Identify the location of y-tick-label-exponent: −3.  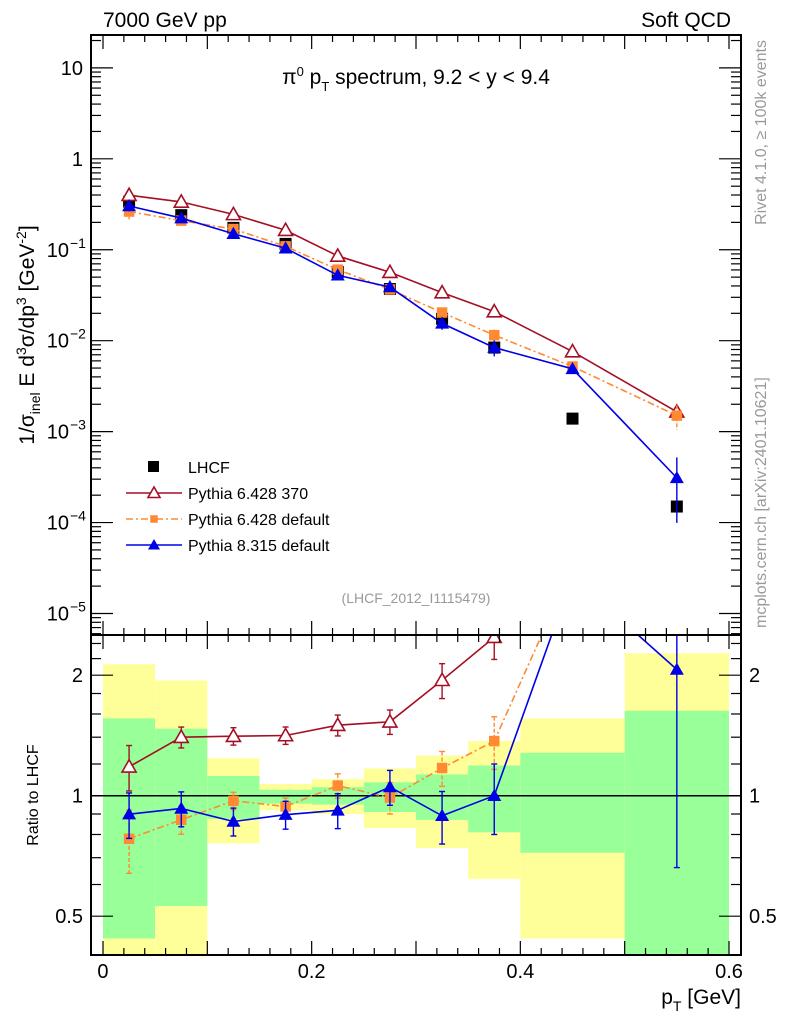
(78, 425).